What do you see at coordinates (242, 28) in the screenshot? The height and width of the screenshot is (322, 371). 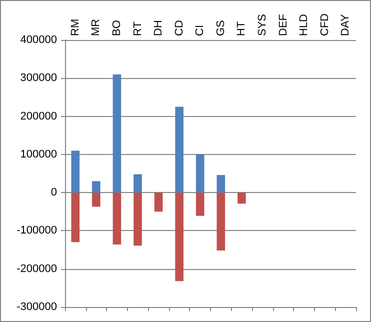 I see `x-tick-label: HT` at bounding box center [242, 28].